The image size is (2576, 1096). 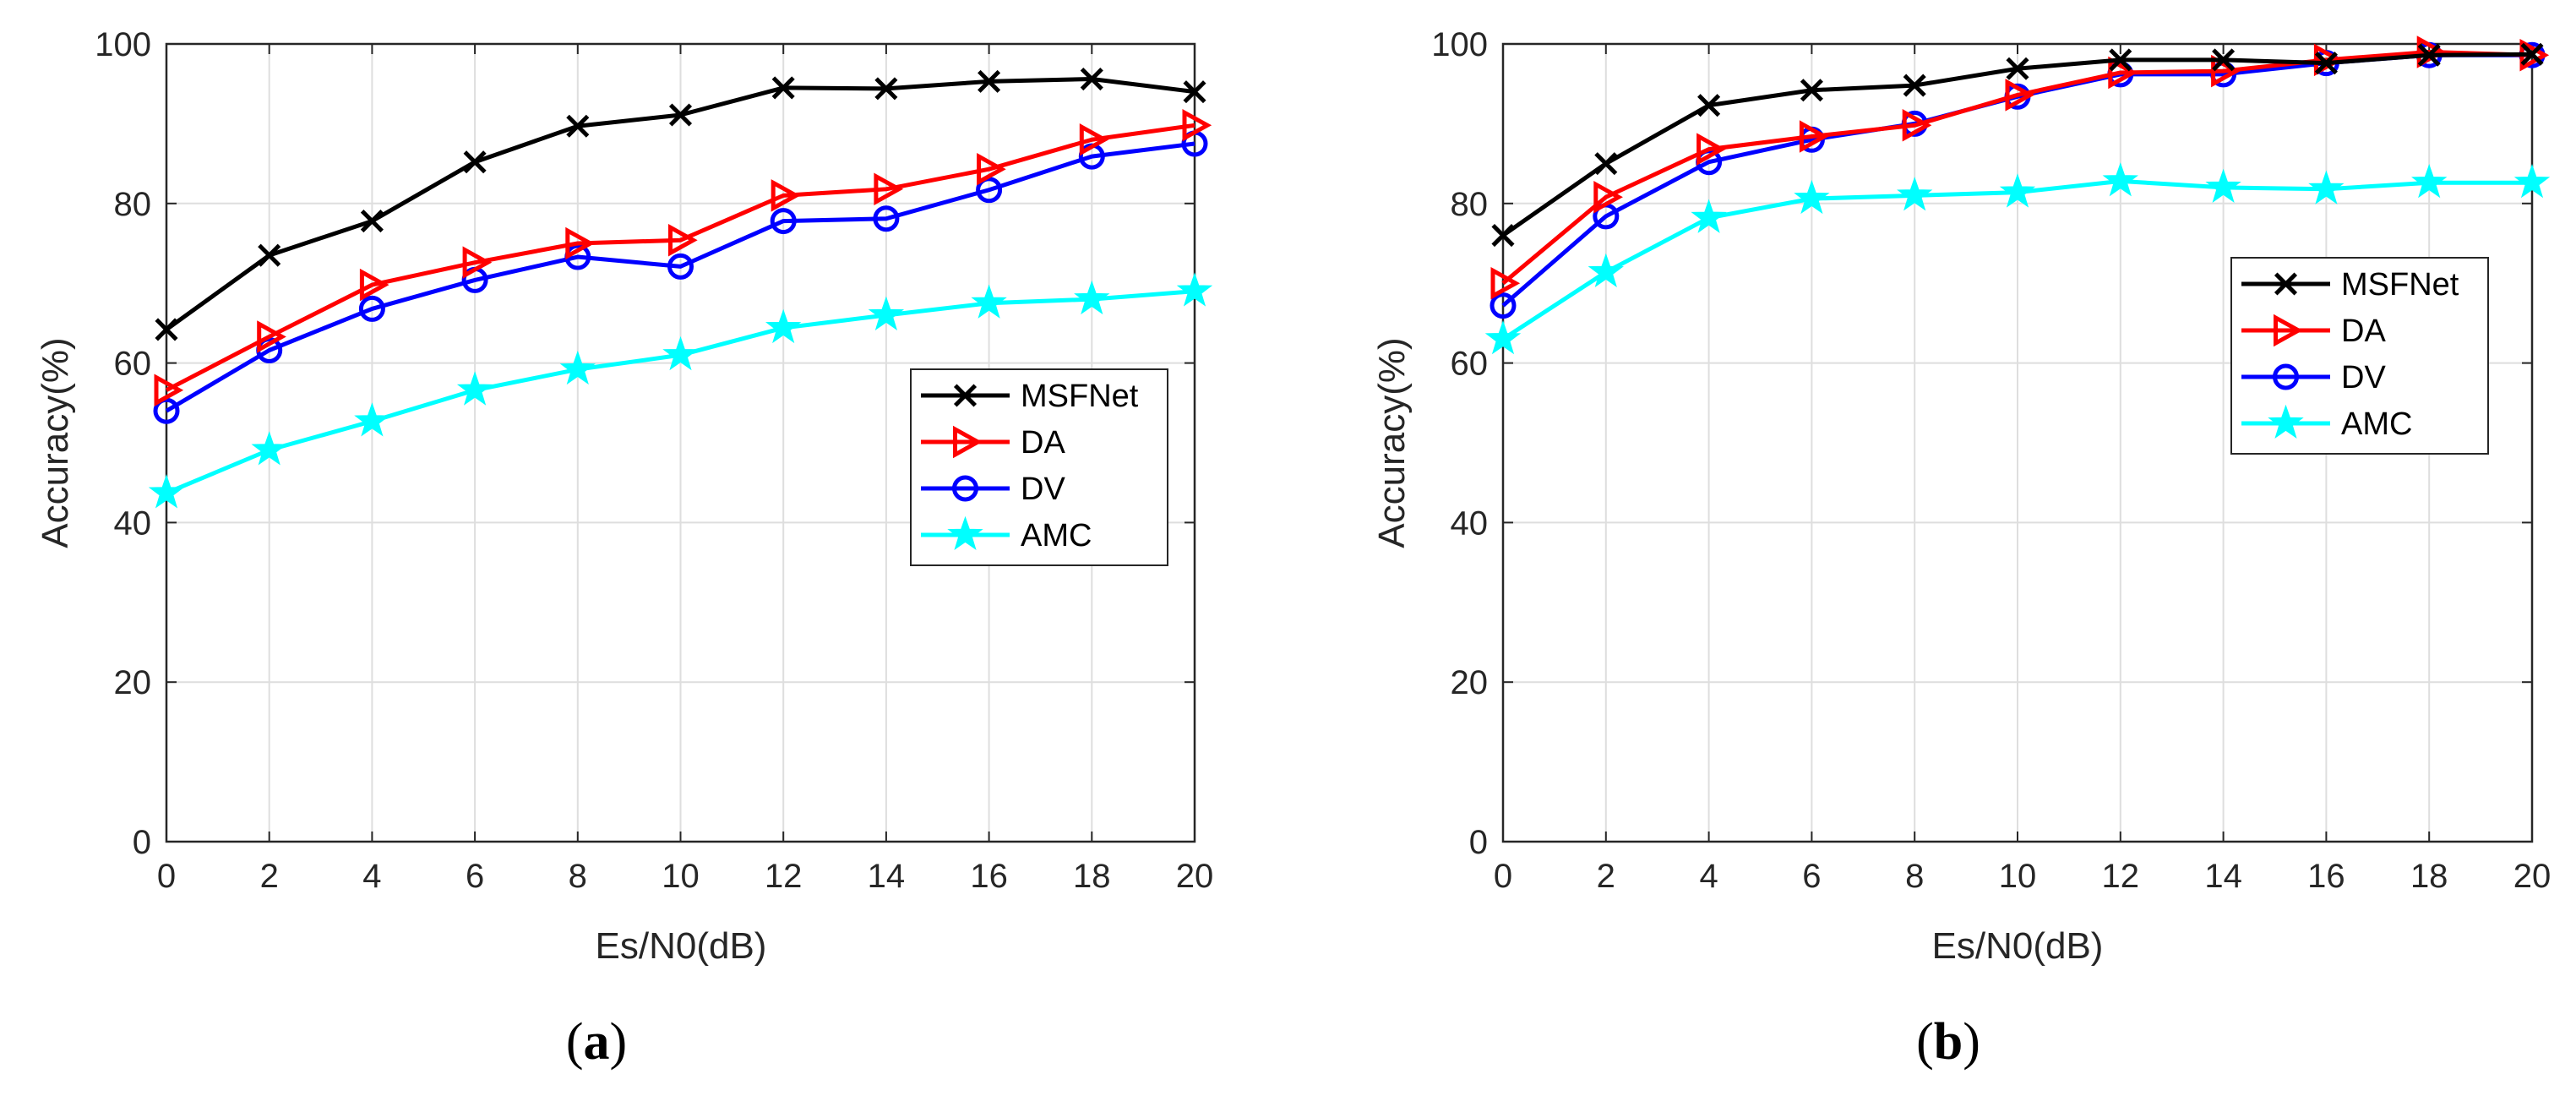 I want to click on series-line-dv, so click(x=680, y=277).